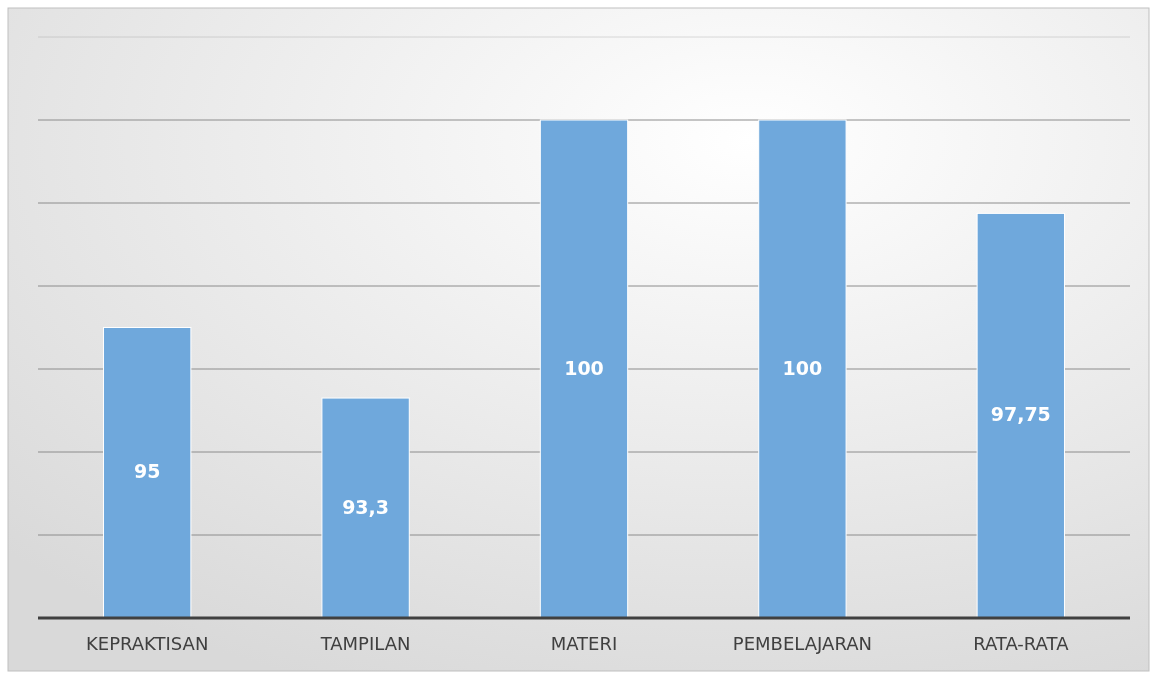 Image resolution: width=1157 pixels, height=679 pixels. What do you see at coordinates (147, 471) in the screenshot?
I see `data-label: 95` at bounding box center [147, 471].